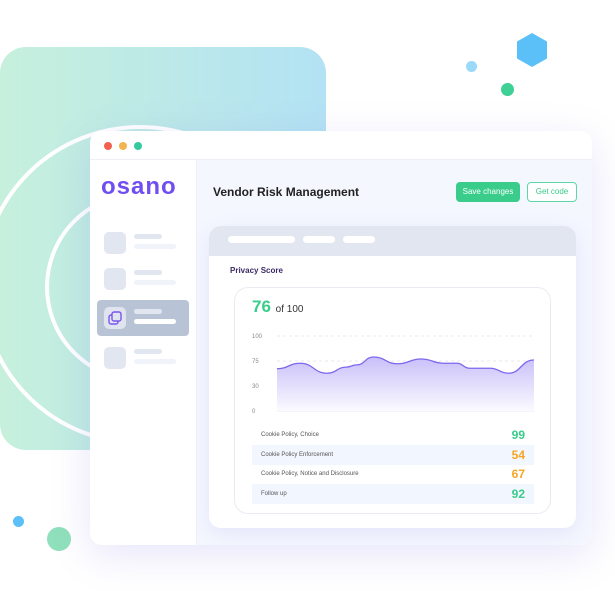 This screenshot has height=591, width=615. What do you see at coordinates (290, 435) in the screenshot?
I see `row-label: Cookie Policy, Choice` at bounding box center [290, 435].